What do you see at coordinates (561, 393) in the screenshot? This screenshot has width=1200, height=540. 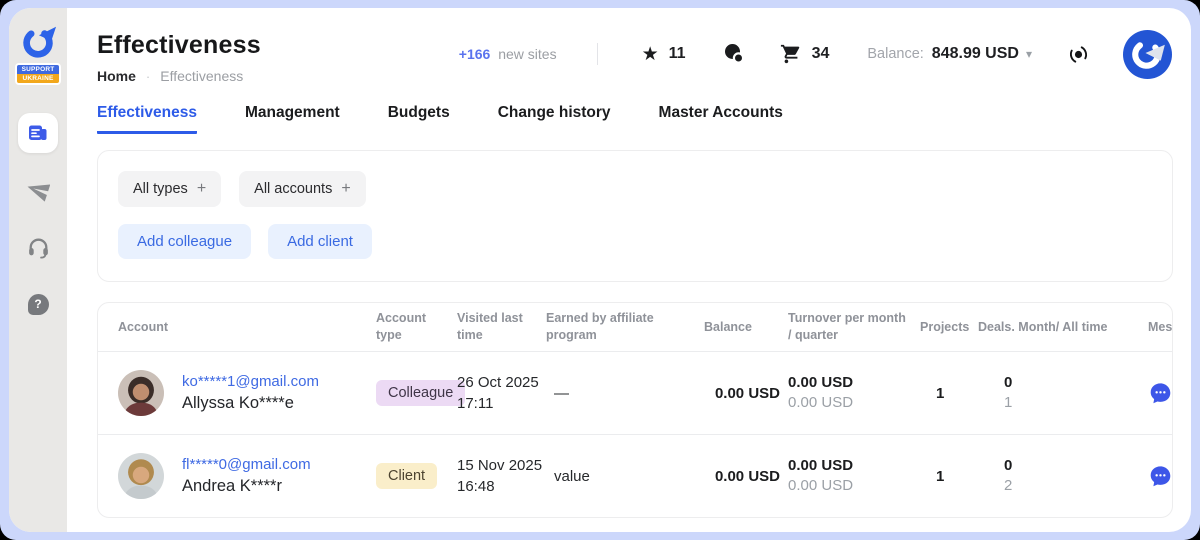 I see `earned-cell: —` at bounding box center [561, 393].